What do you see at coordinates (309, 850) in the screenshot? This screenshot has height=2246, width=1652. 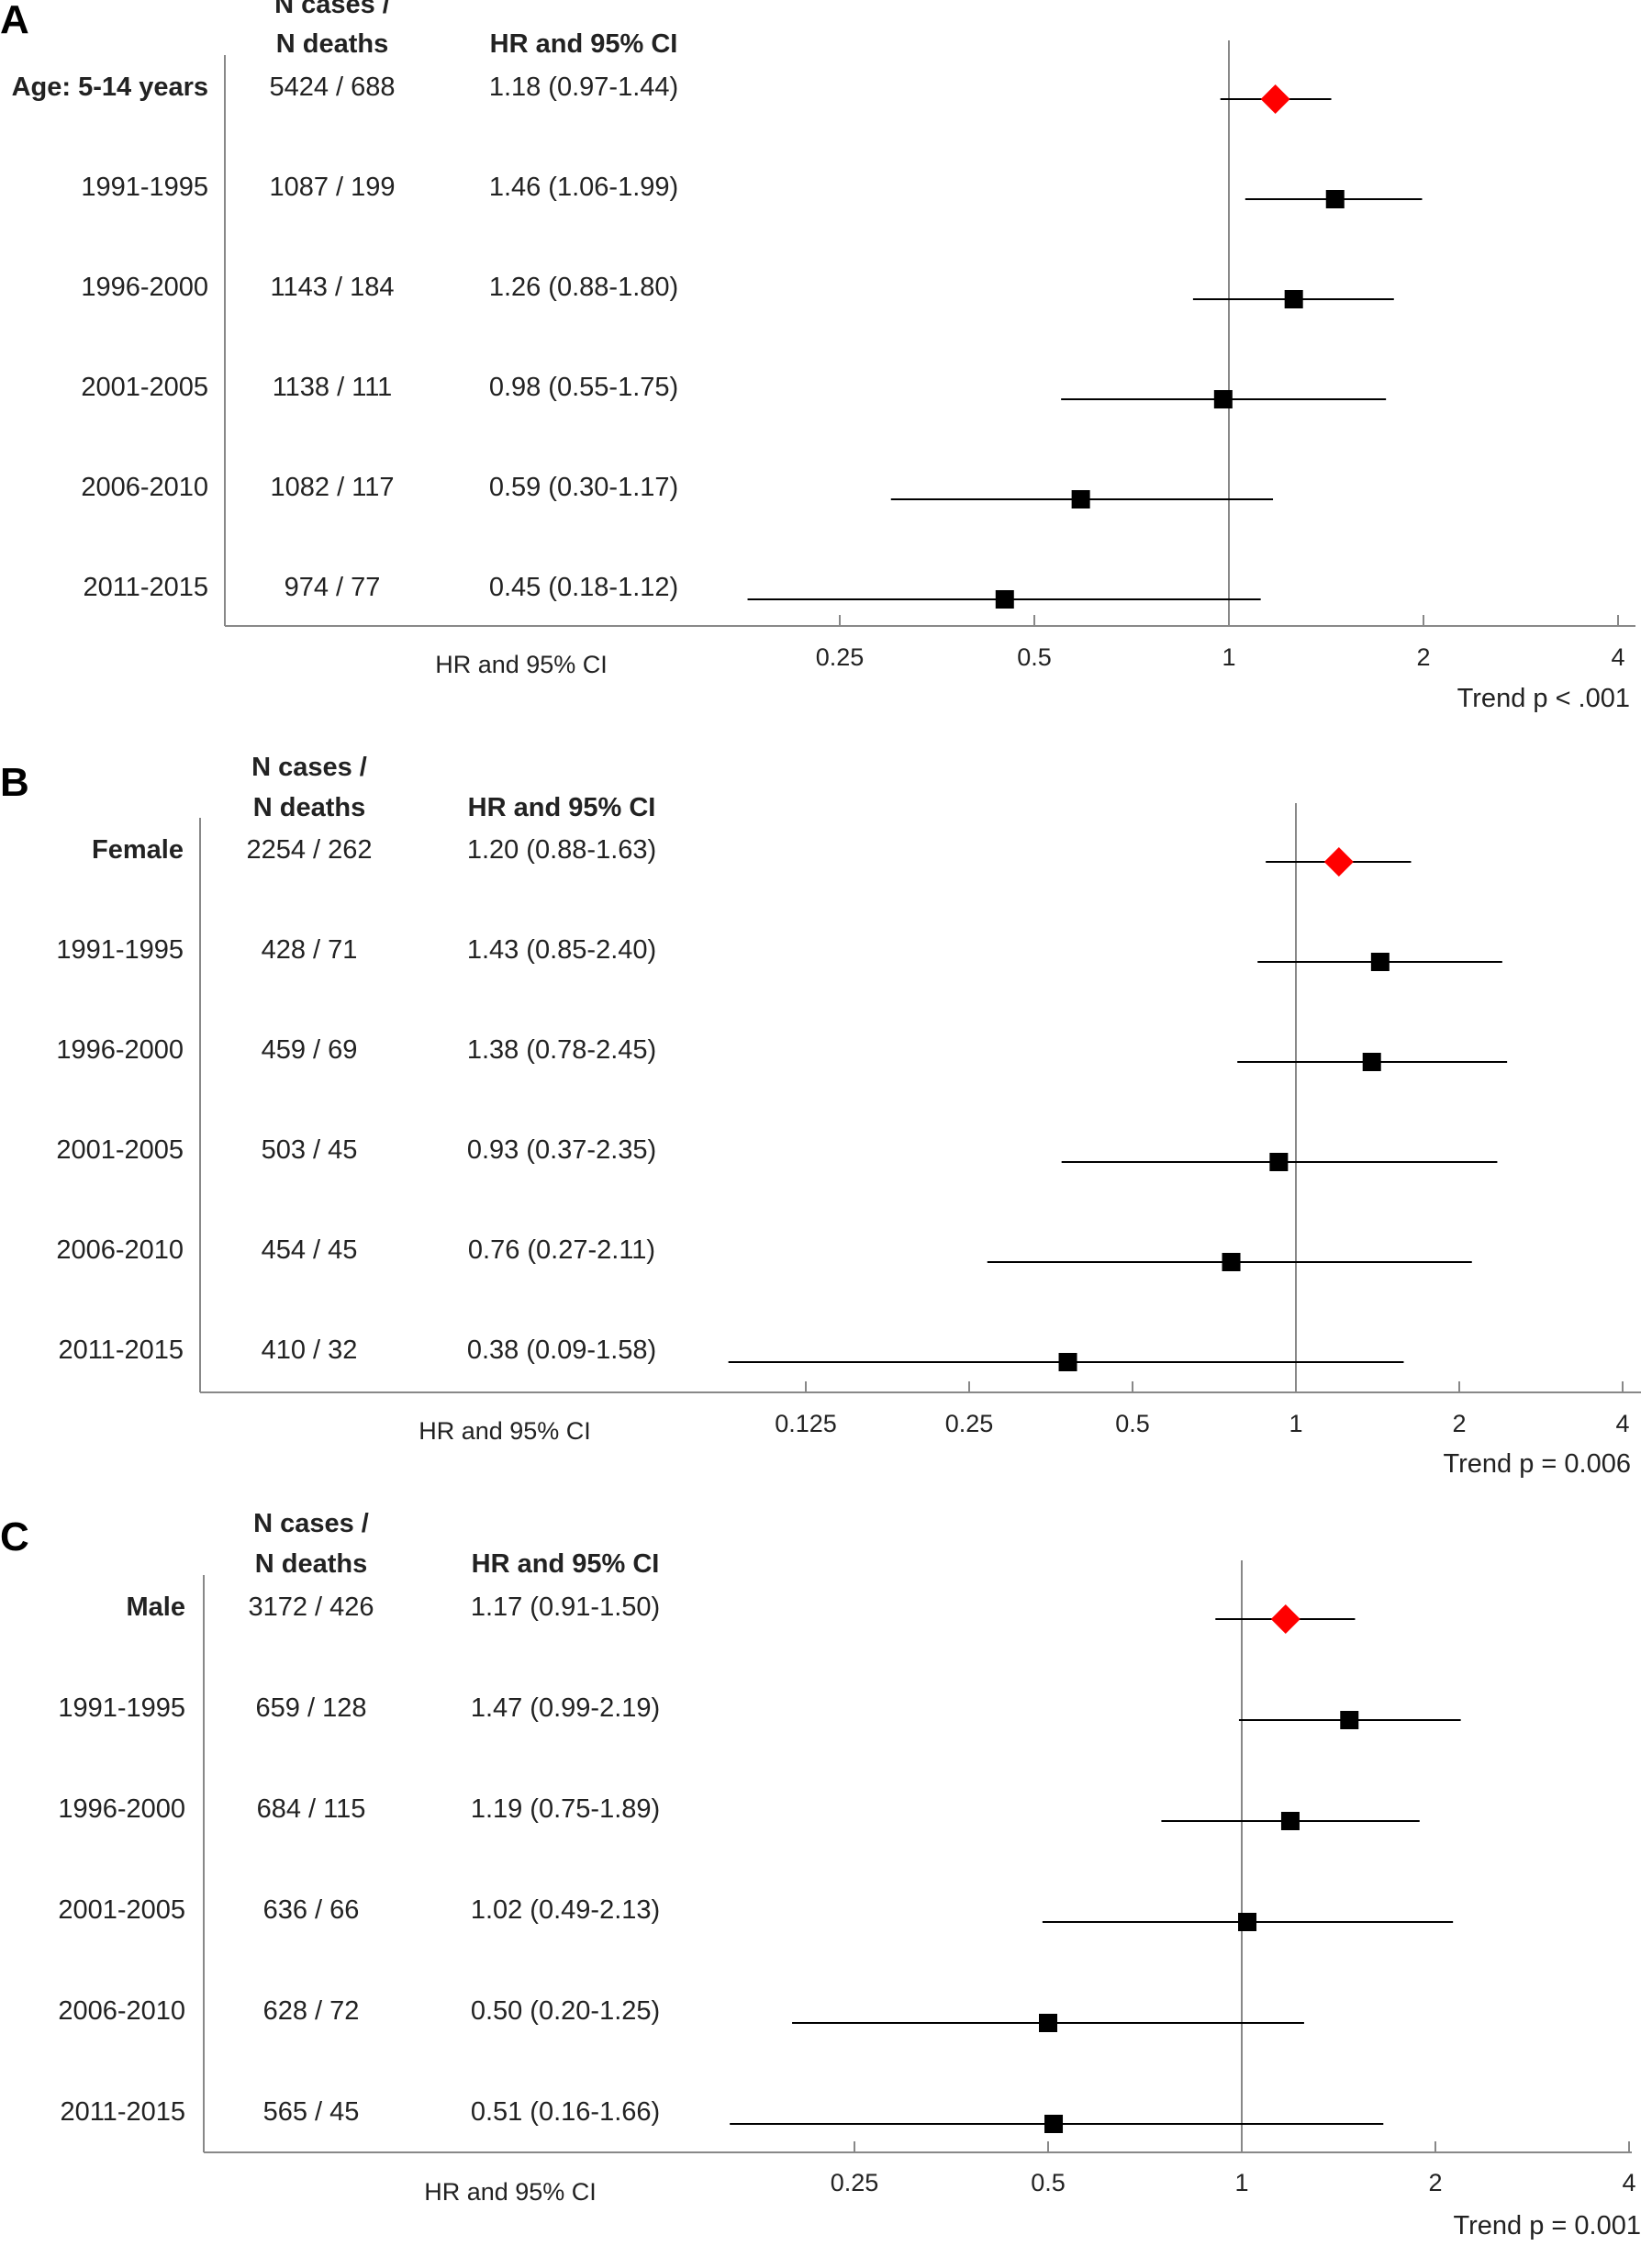 I see `cases-deaths-value: 2254 / 262` at bounding box center [309, 850].